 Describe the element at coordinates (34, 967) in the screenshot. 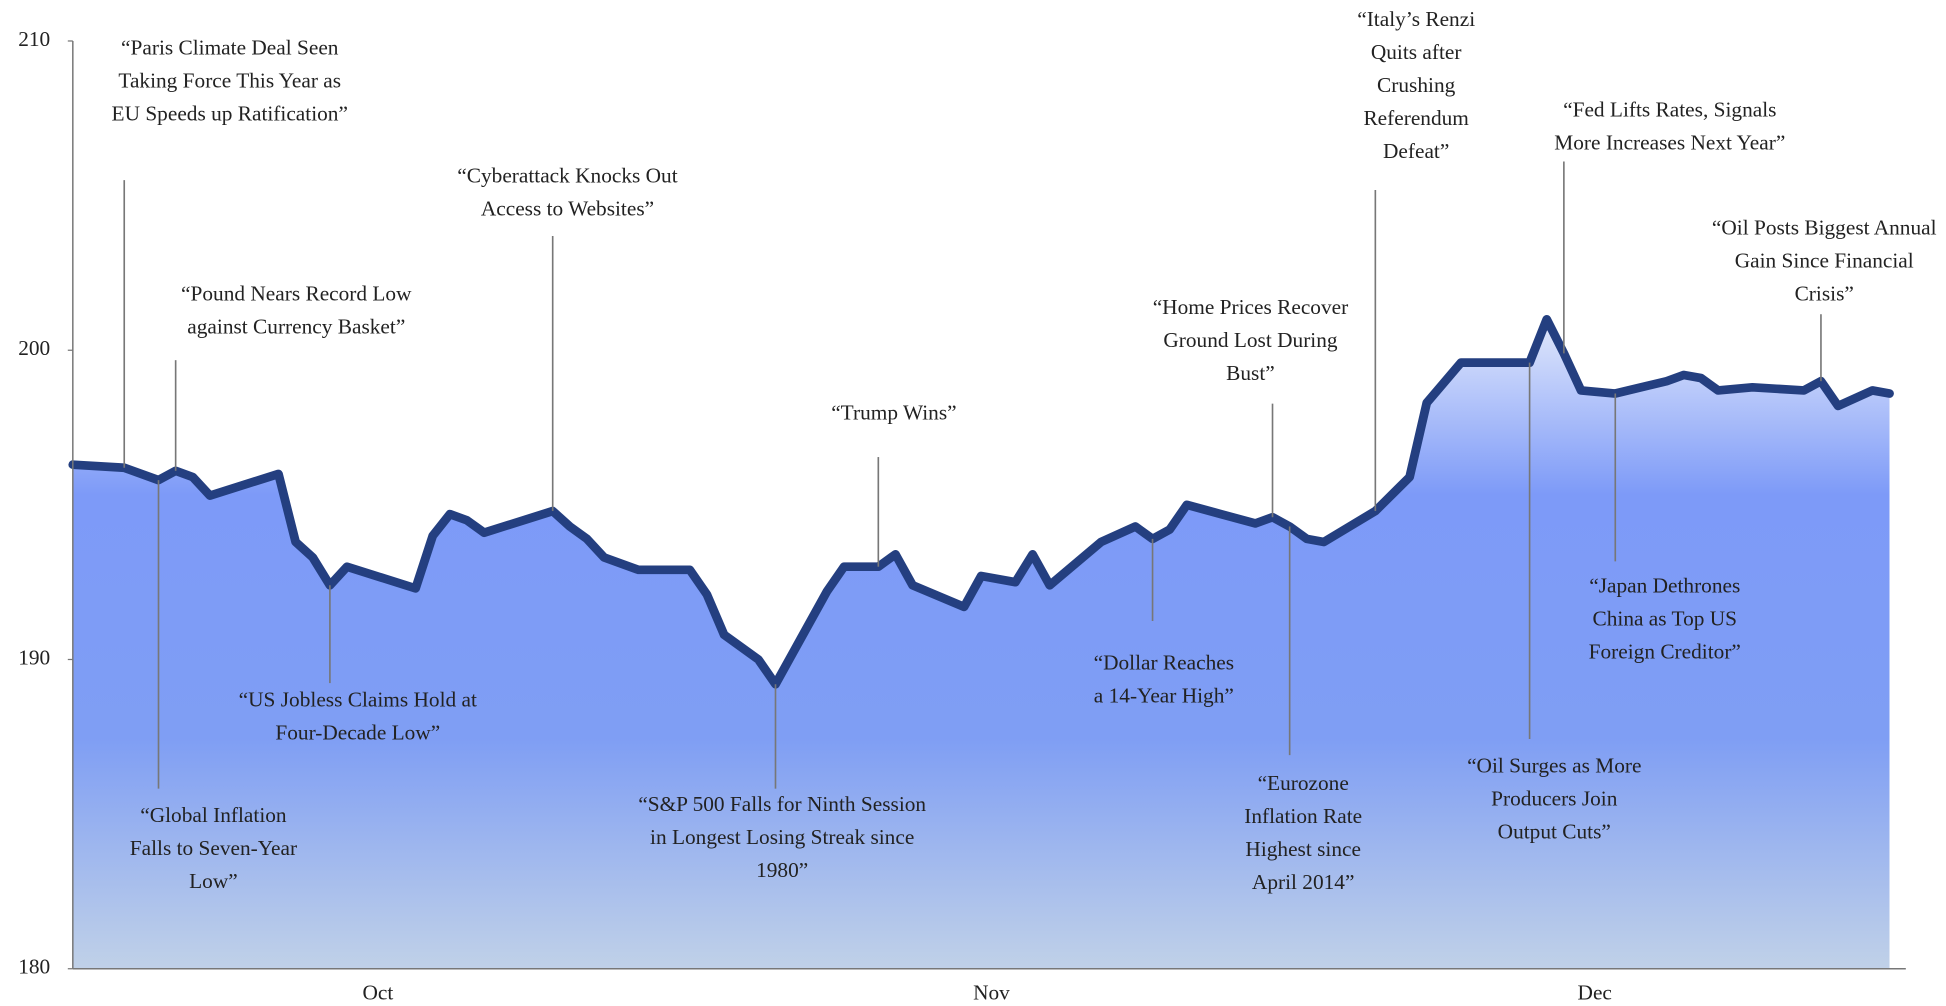

I see `y-tick-label: 180` at that location.